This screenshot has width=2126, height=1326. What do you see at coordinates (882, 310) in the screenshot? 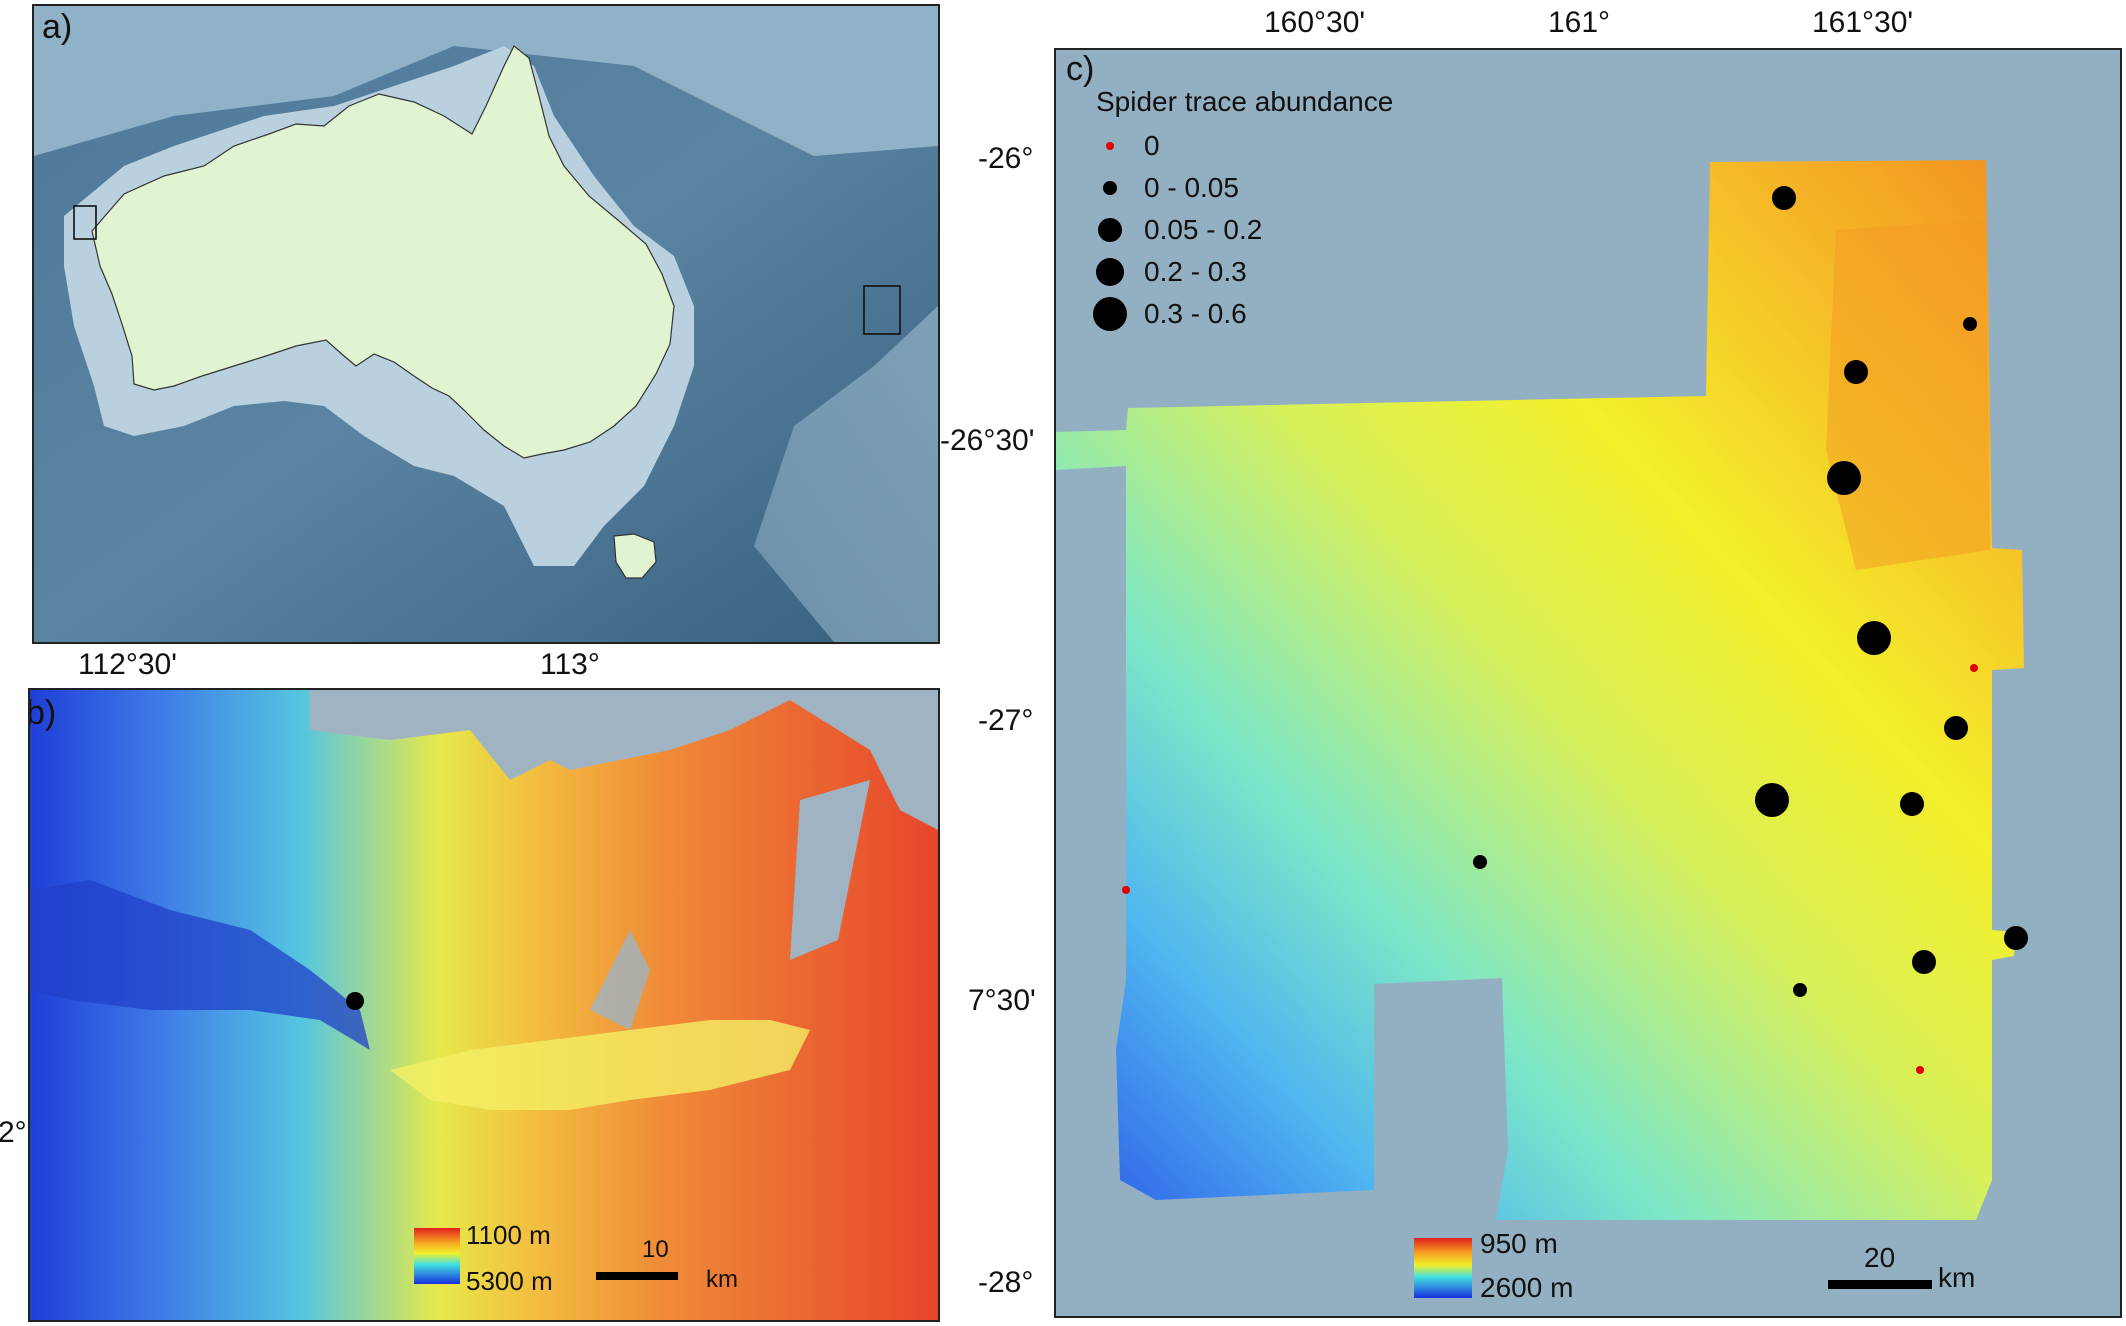
I see `inset-box-c` at bounding box center [882, 310].